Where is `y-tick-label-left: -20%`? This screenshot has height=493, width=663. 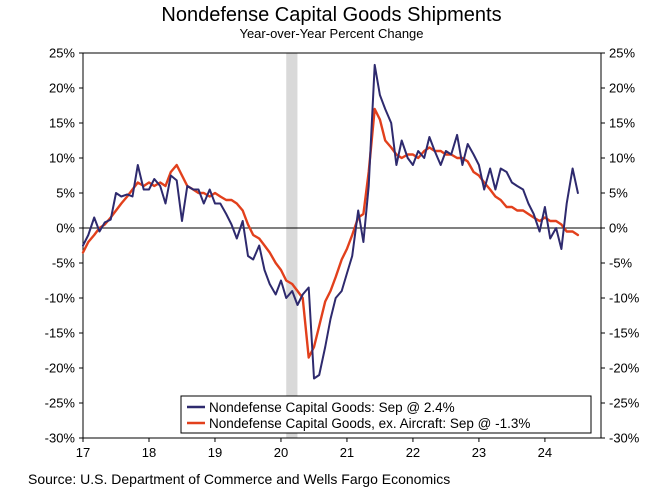
y-tick-label-left: -20% is located at coordinates (60, 368).